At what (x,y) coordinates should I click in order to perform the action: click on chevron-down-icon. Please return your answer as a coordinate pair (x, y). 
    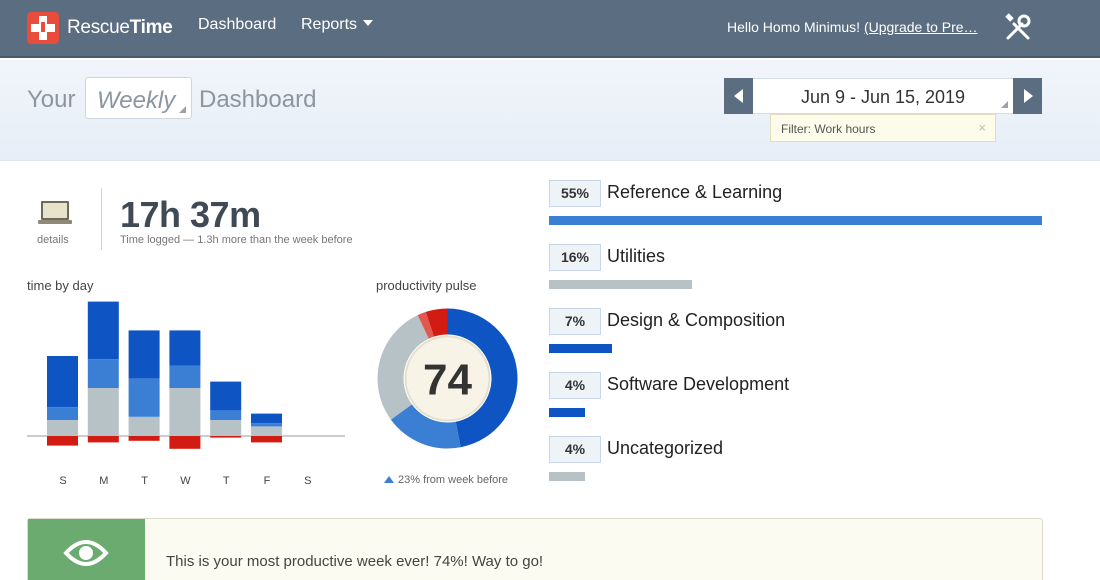
    Looking at the image, I should click on (368, 23).